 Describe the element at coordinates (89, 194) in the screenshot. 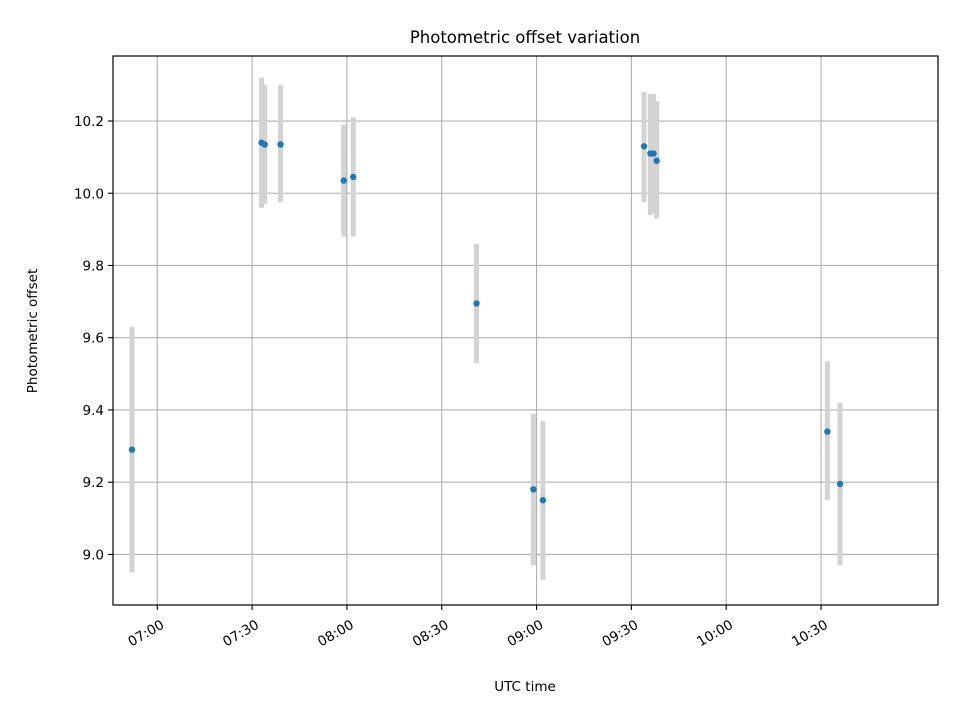

I see `y-tick-label: 10.0` at that location.